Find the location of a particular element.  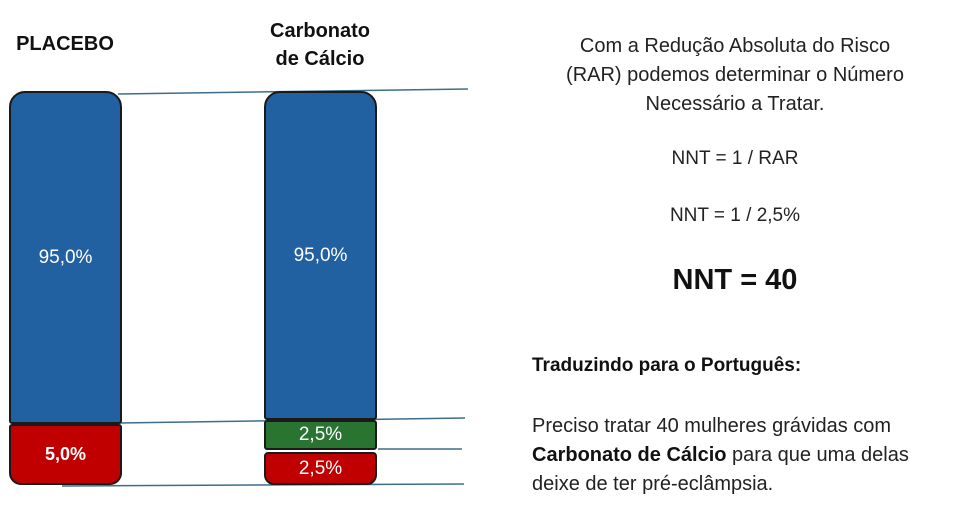

intro-line: Com a Redução Absoluta do Risco is located at coordinates (735, 46).